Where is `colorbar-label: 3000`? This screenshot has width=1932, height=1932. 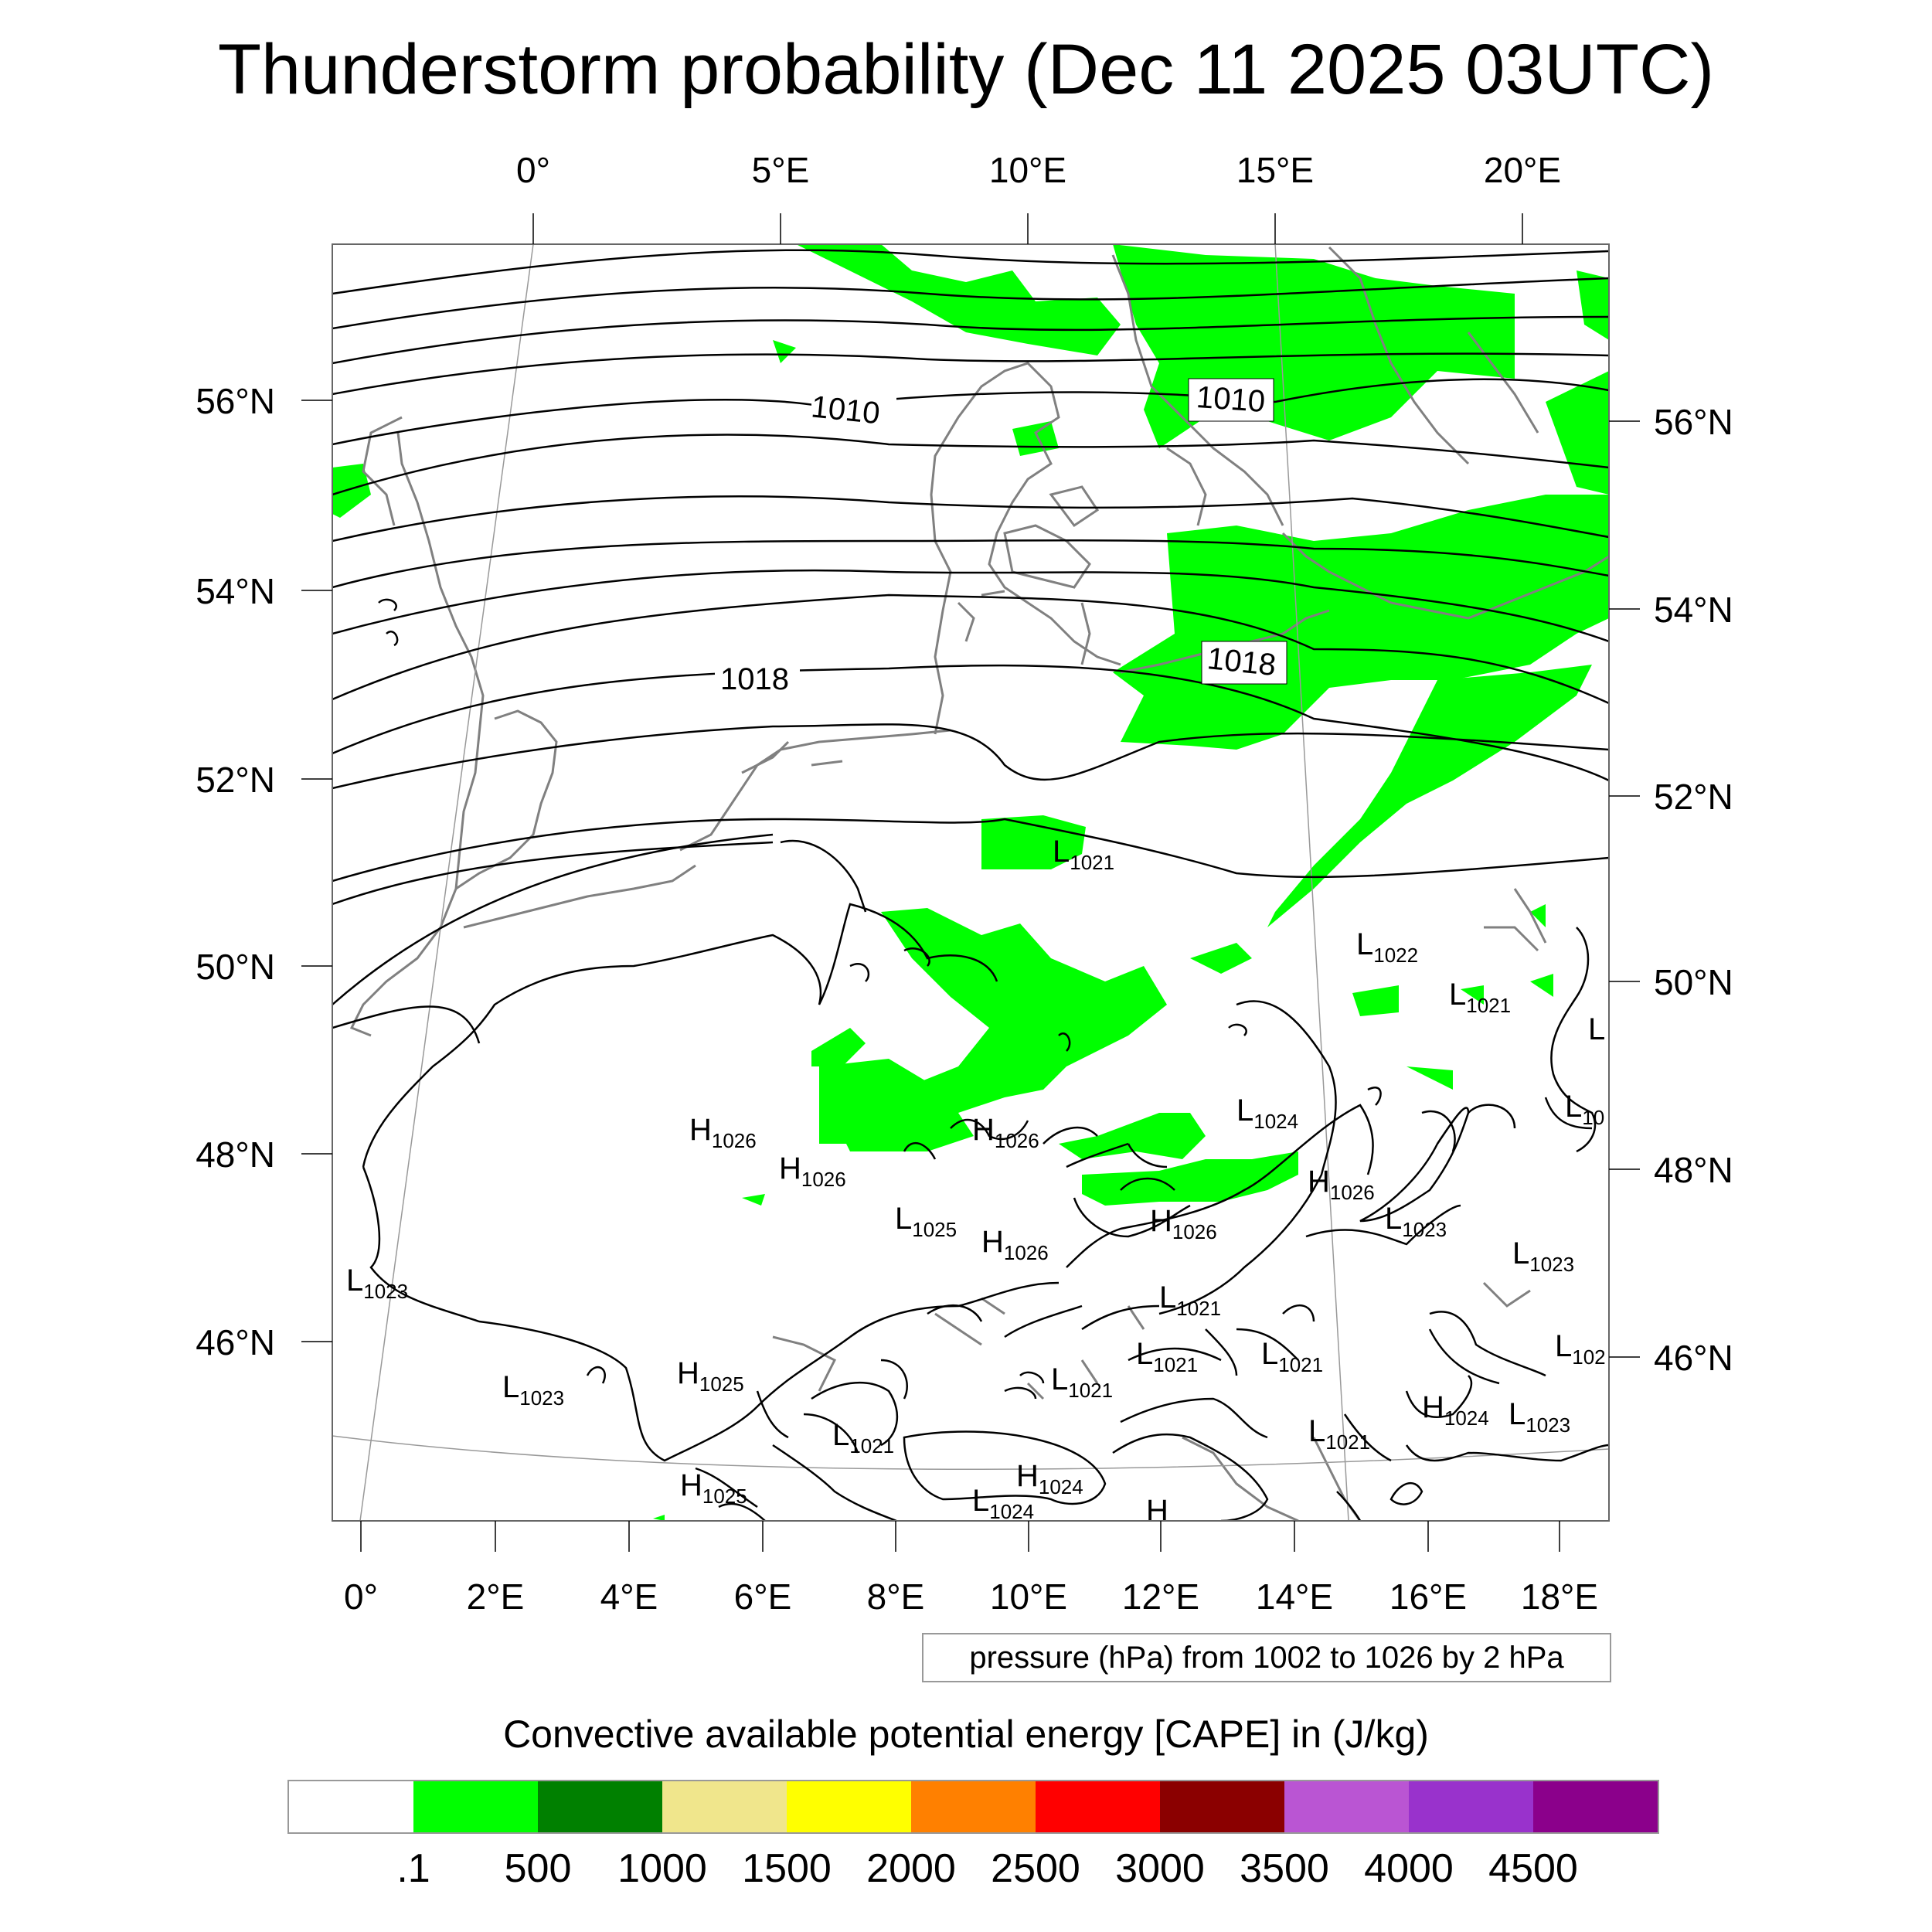 colorbar-label: 3000 is located at coordinates (1160, 1869).